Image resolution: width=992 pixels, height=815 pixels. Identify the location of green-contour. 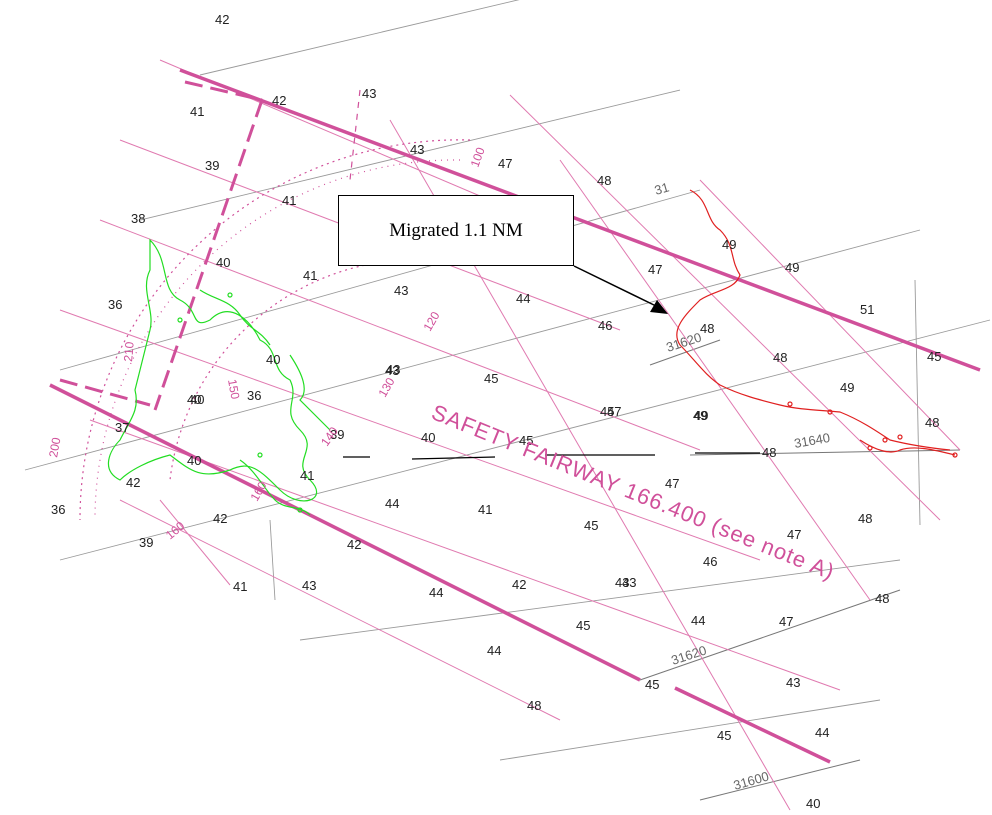
(219, 377).